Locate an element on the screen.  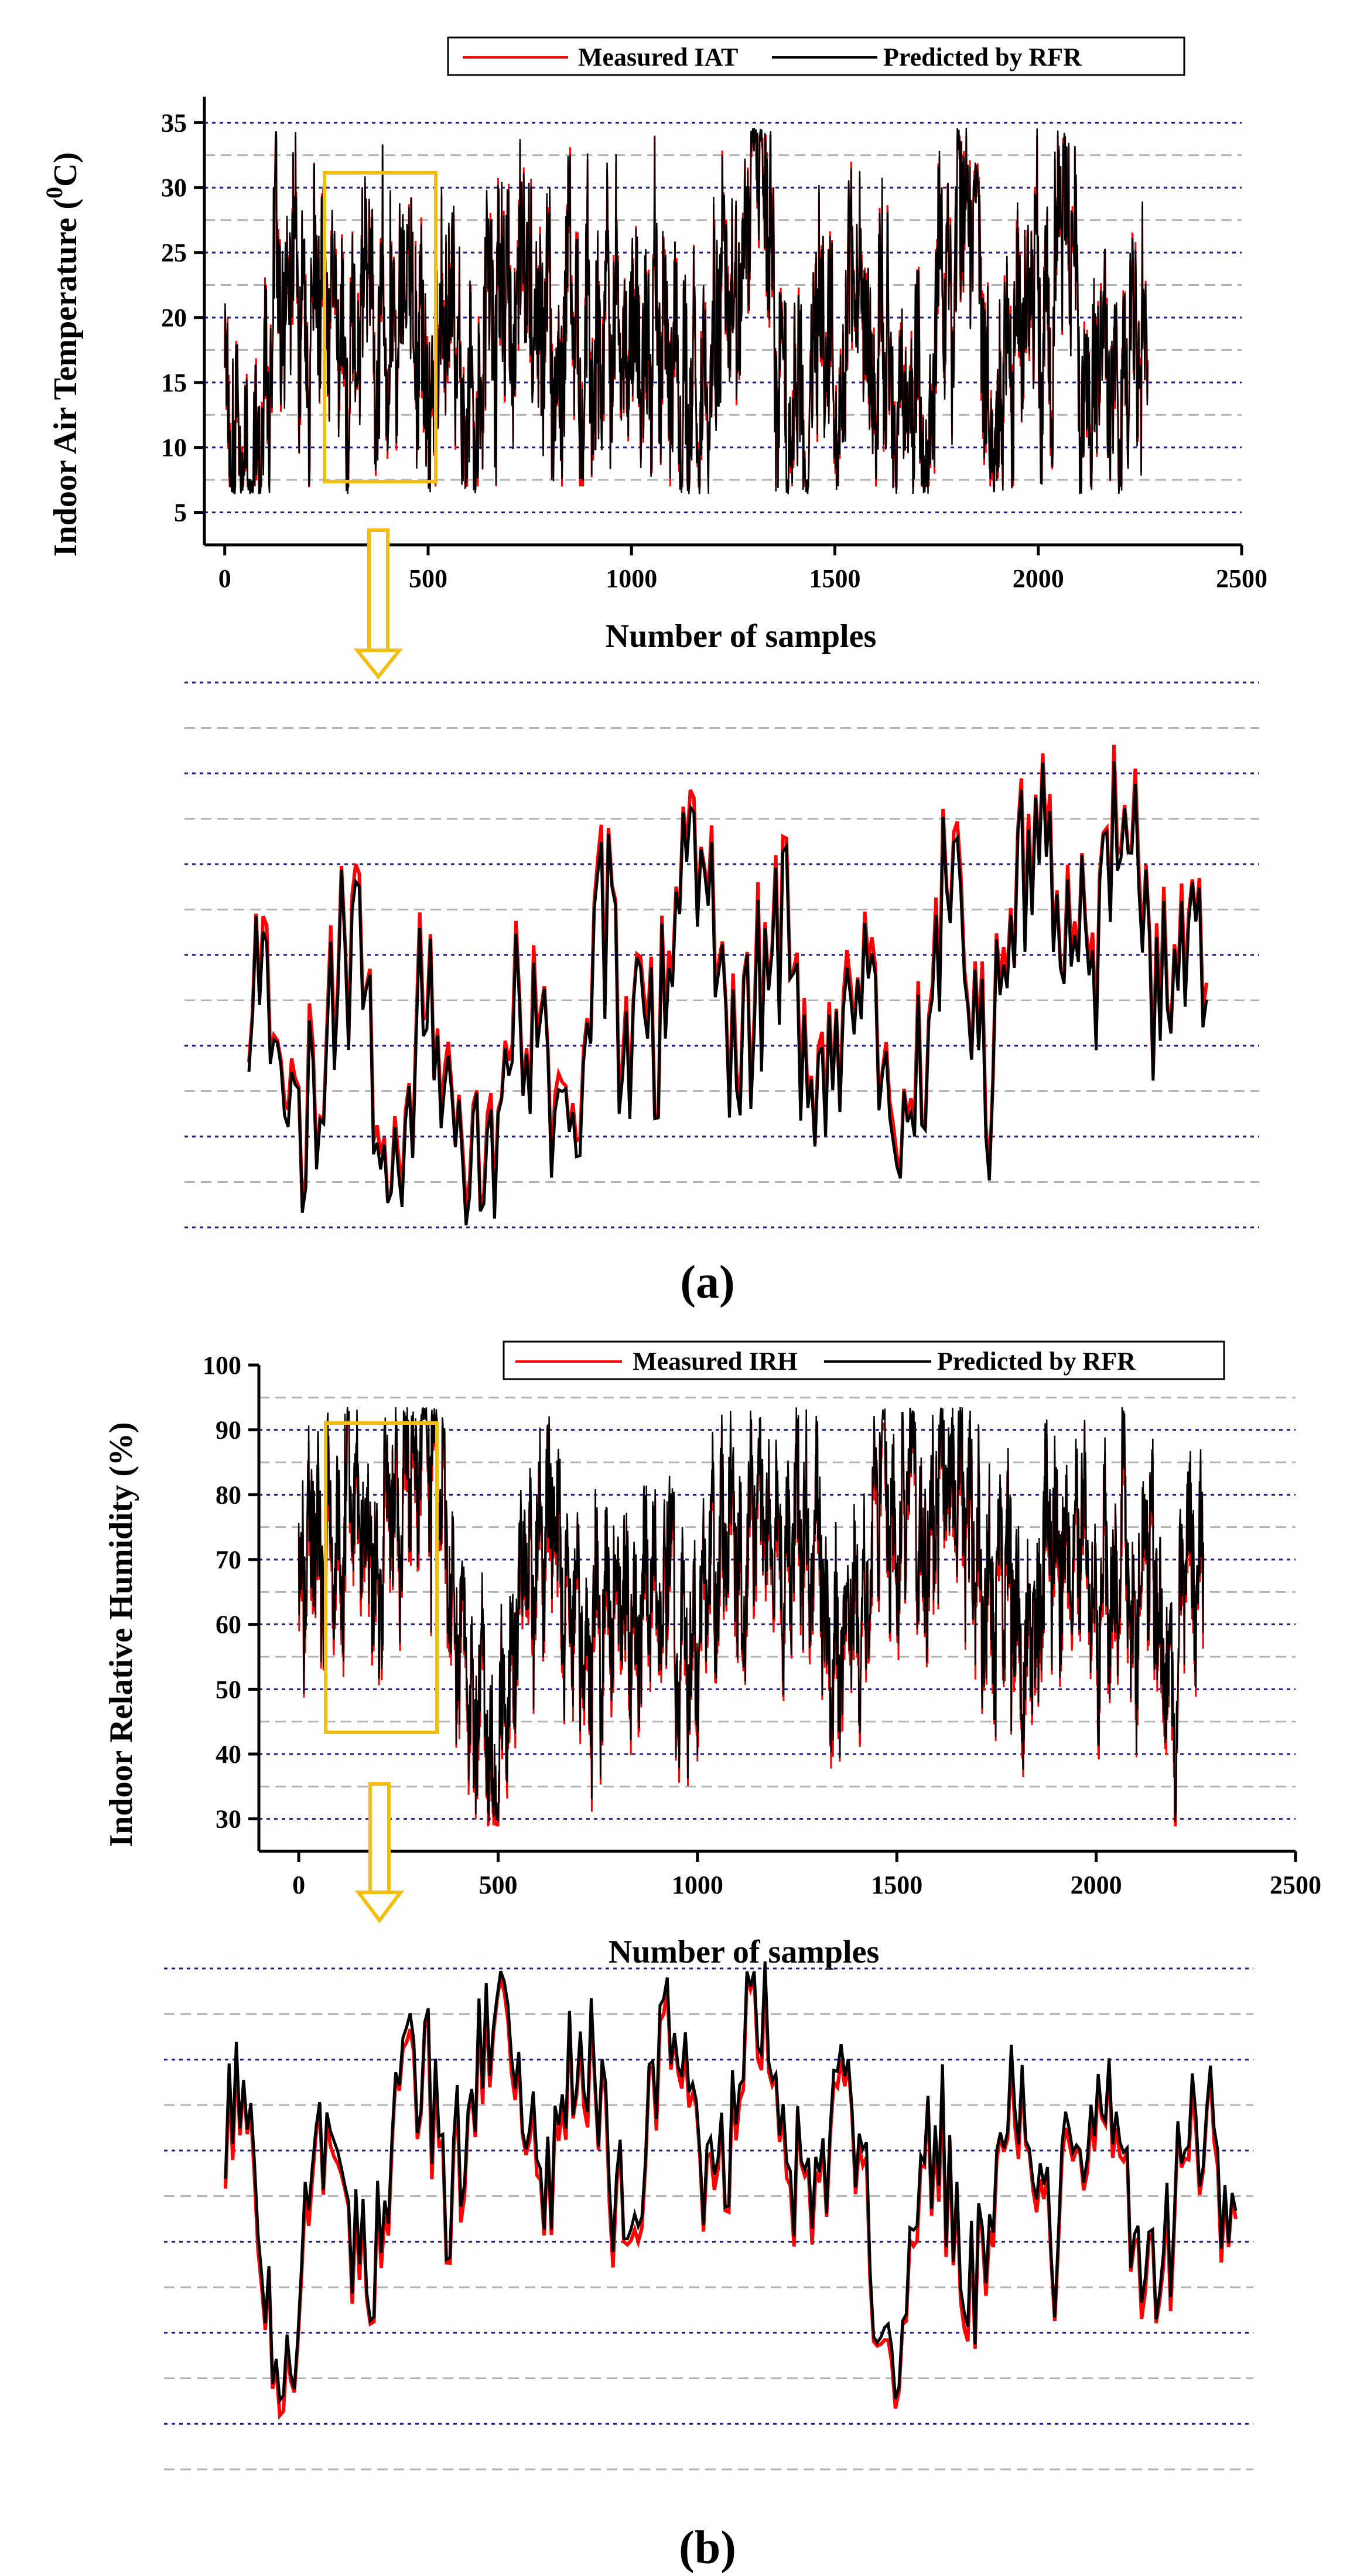
panel-a-series is located at coordinates (687, 311).